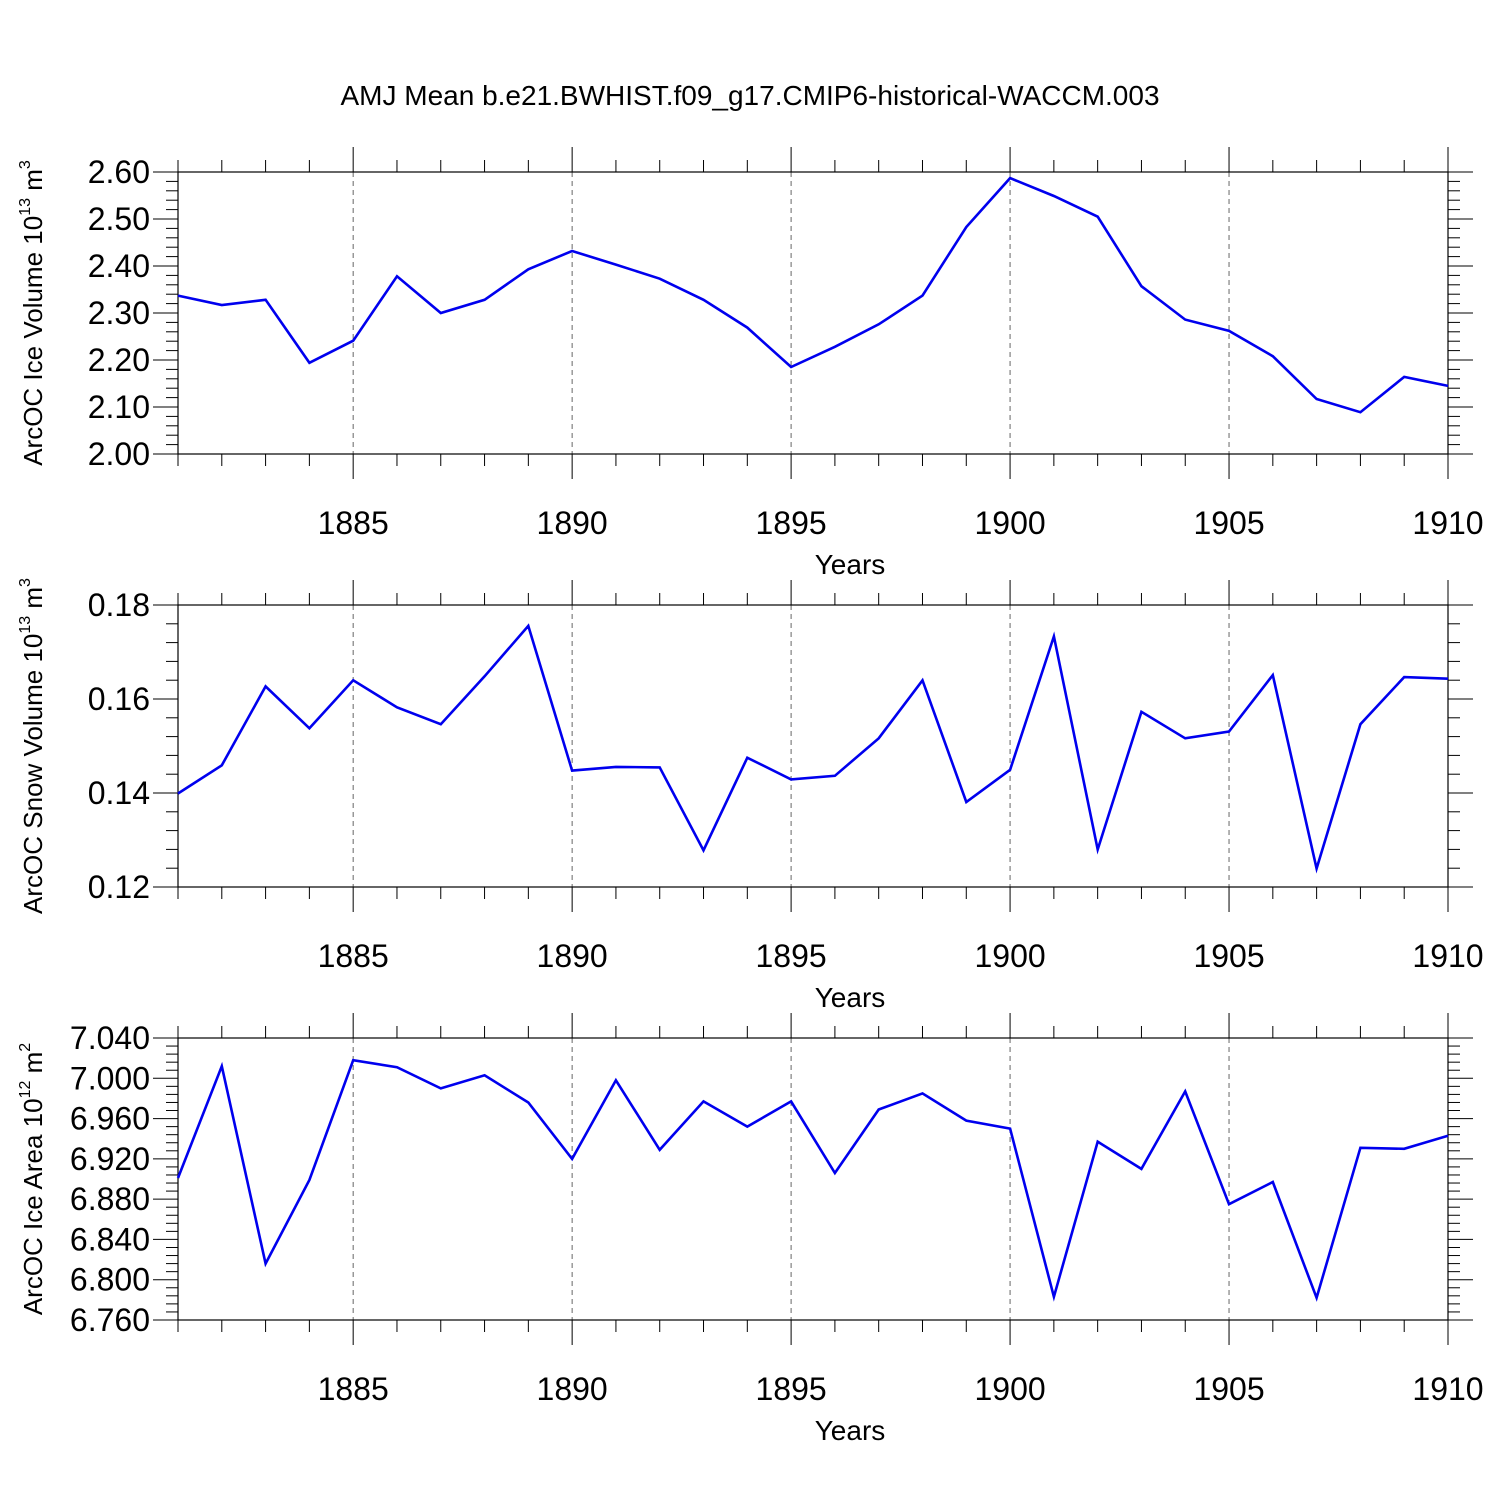  I want to click on y-tick-label: 0.18, so click(119, 605).